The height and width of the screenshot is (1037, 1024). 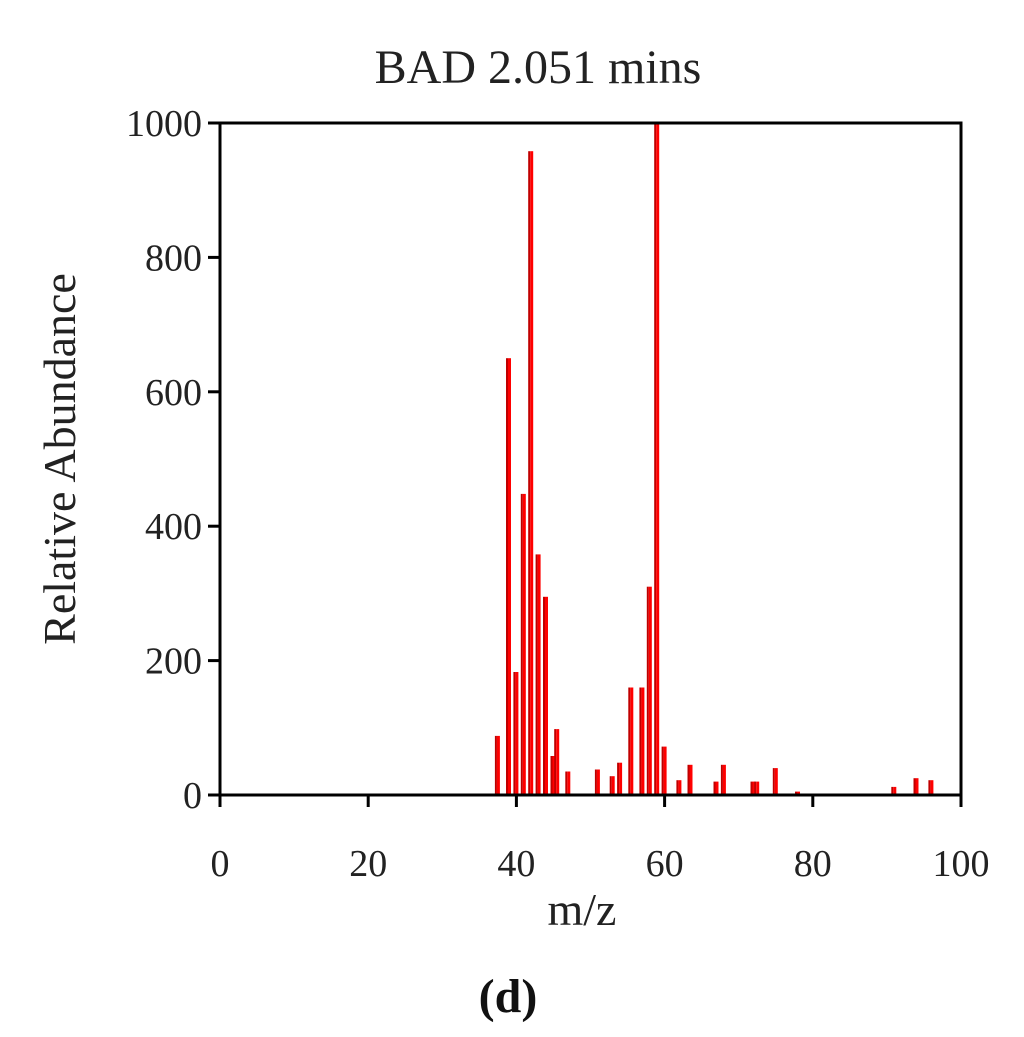 What do you see at coordinates (173, 662) in the screenshot?
I see `y-tick-label: 200` at bounding box center [173, 662].